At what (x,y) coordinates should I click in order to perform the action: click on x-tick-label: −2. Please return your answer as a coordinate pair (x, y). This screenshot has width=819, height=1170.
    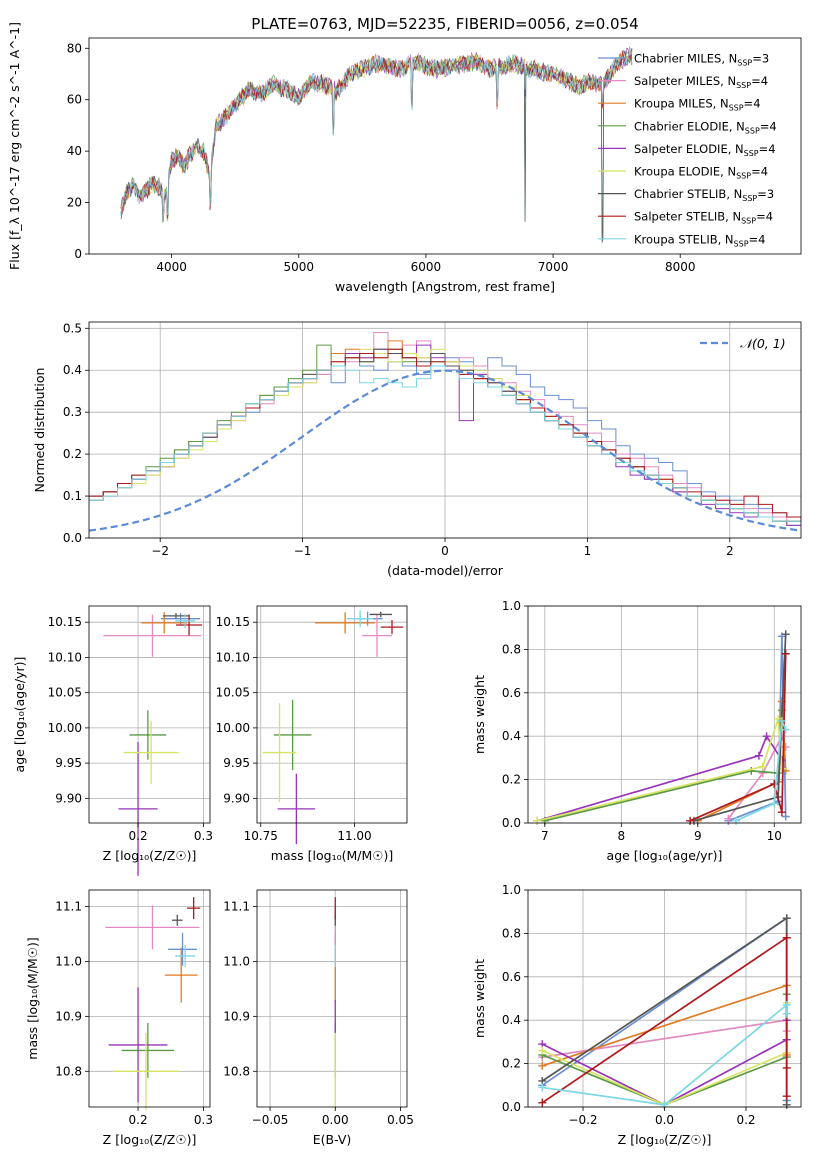
    Looking at the image, I should click on (160, 551).